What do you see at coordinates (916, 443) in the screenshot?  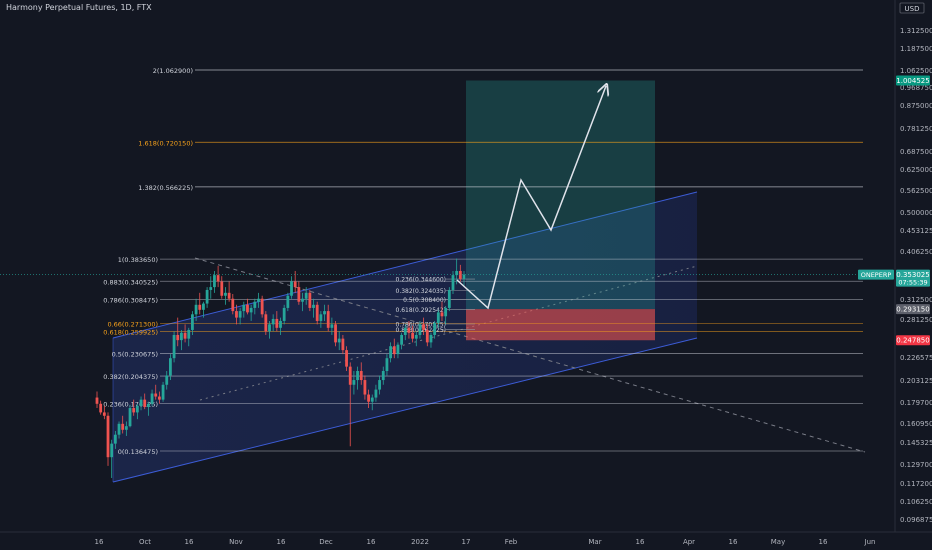 I see `y-tick-label: 0.145325` at bounding box center [916, 443].